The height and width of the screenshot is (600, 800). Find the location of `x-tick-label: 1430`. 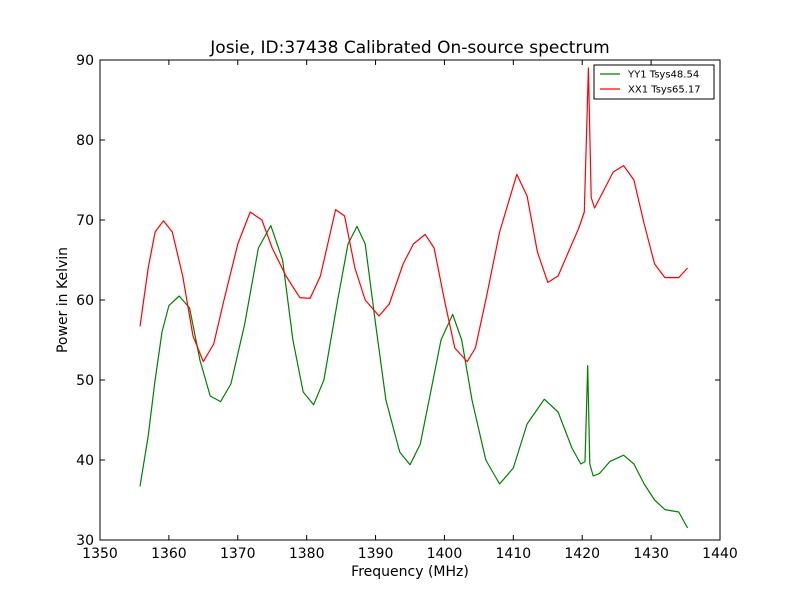

x-tick-label: 1430 is located at coordinates (651, 554).